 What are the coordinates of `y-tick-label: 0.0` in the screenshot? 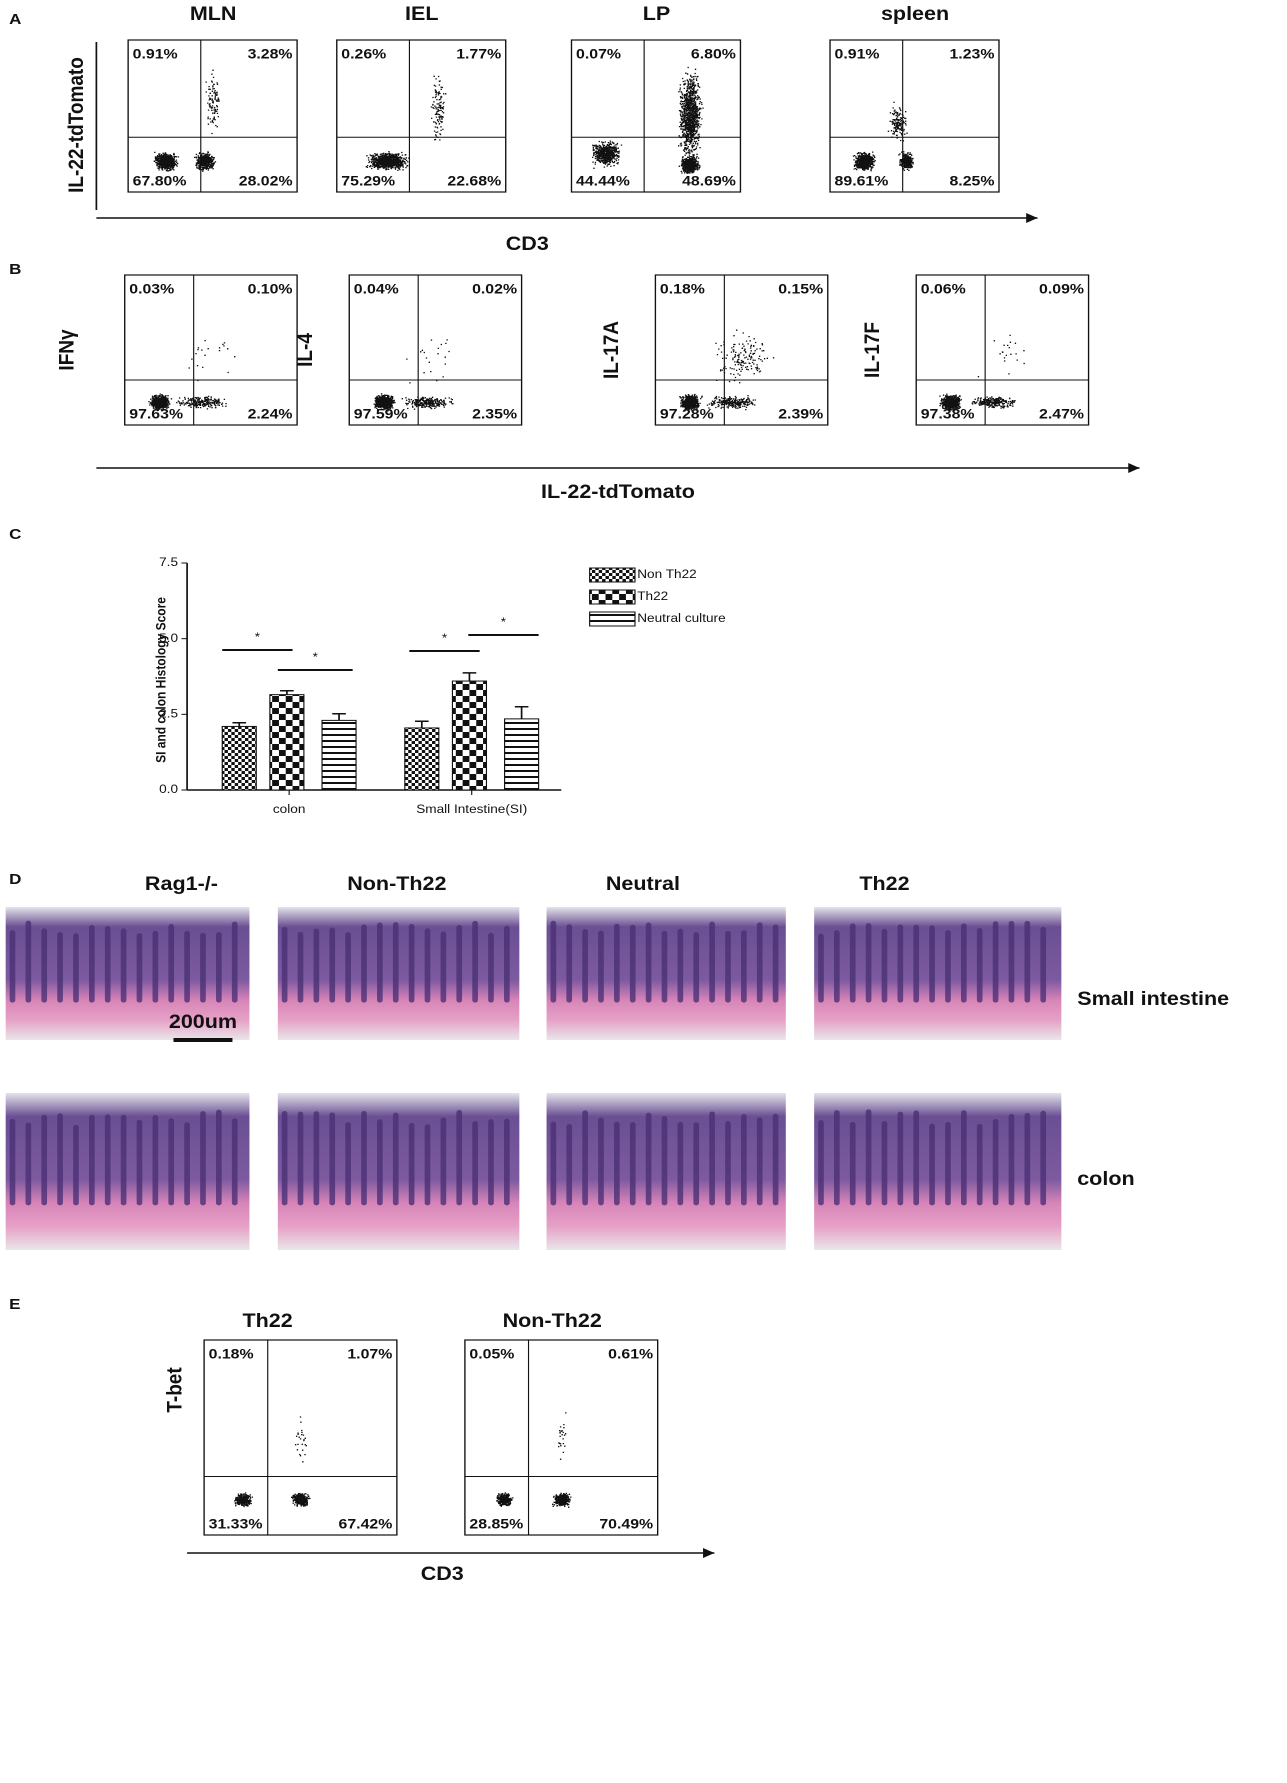 It's located at (168, 789).